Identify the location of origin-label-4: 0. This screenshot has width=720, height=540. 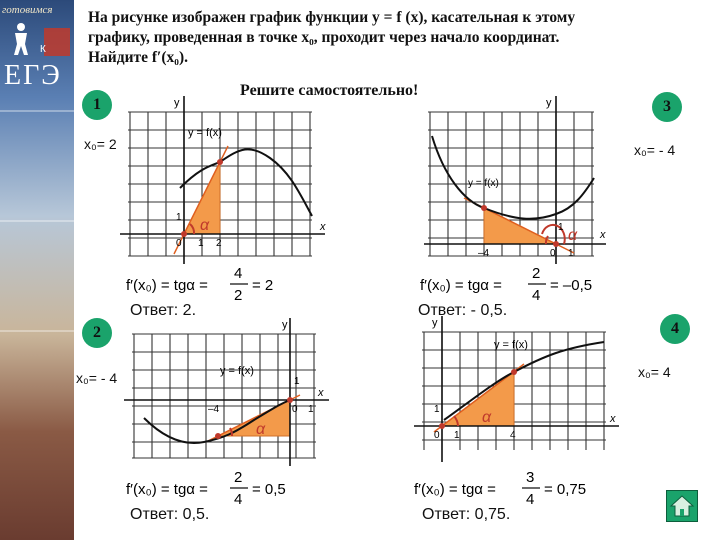
(437, 435).